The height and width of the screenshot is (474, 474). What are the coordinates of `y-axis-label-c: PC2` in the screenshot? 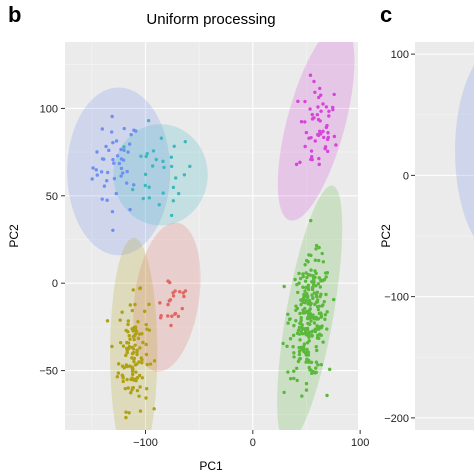 It's located at (386, 236).